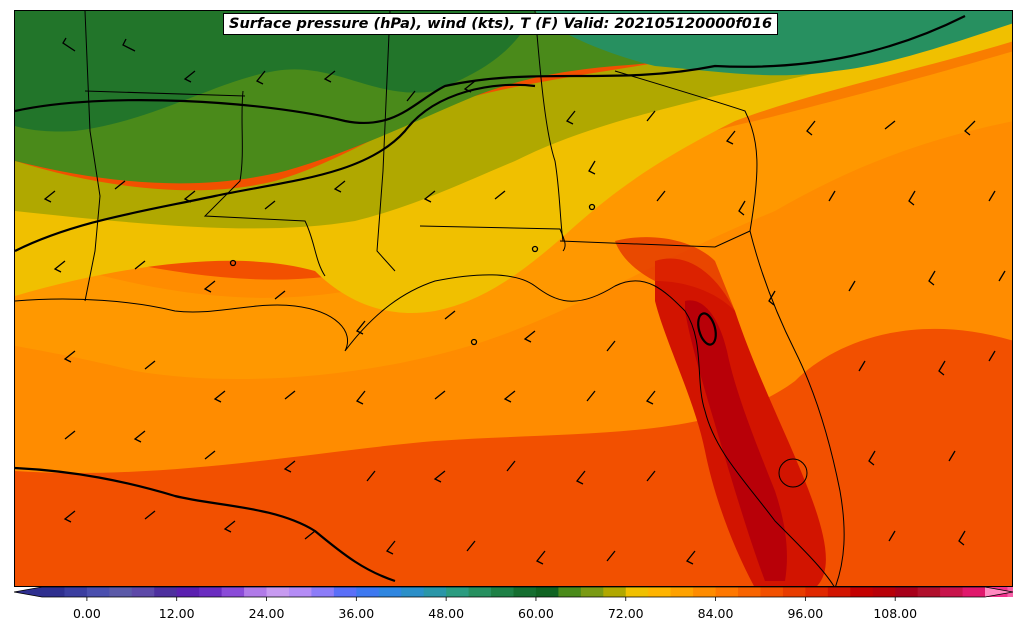  I want to click on temperature-colorbar, so click(513, 594).